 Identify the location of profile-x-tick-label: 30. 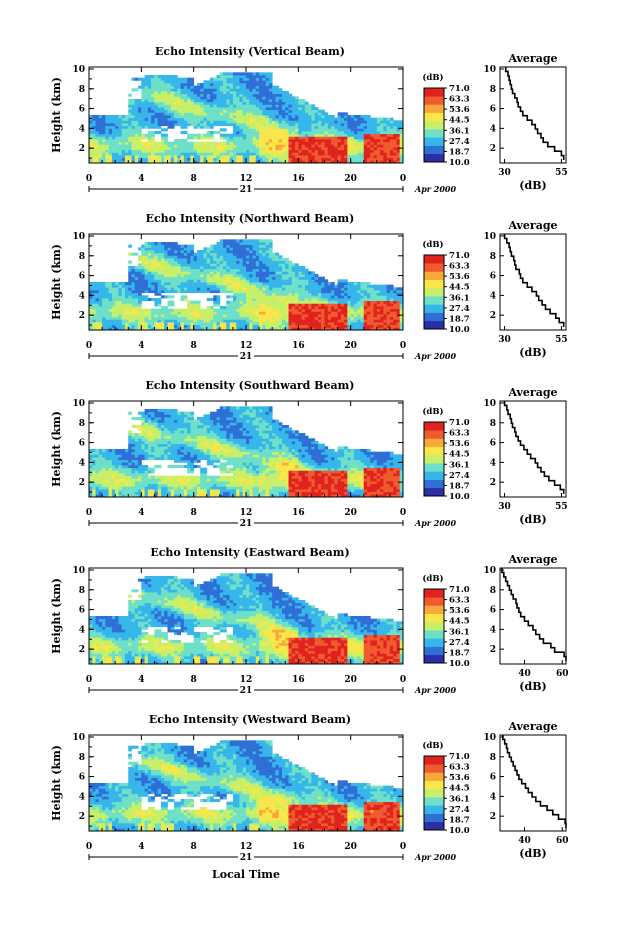
(504, 340).